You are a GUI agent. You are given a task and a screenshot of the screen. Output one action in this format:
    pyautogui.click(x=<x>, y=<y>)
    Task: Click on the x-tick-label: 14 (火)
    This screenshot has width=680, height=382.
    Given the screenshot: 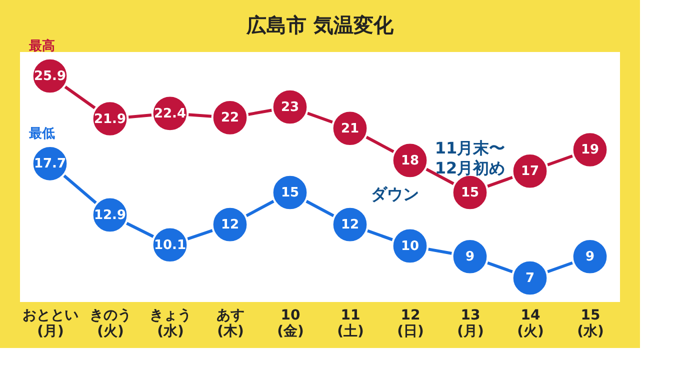 What is the action you would take?
    pyautogui.click(x=530, y=324)
    